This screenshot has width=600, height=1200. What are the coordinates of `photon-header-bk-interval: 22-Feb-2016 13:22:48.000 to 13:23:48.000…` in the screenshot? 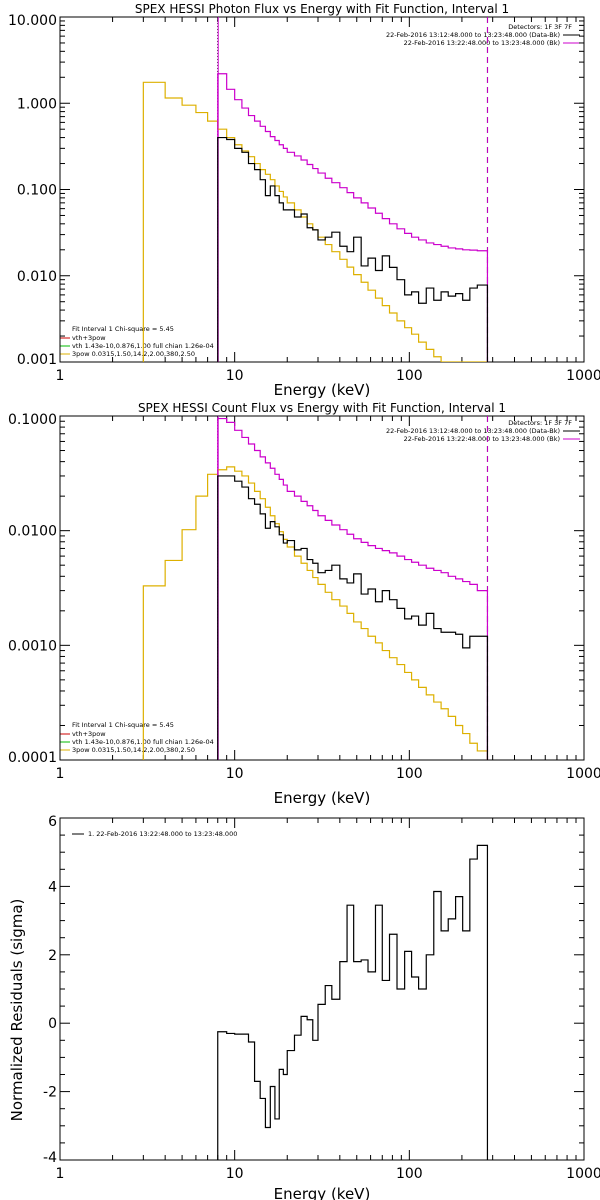 It's located at (482, 43).